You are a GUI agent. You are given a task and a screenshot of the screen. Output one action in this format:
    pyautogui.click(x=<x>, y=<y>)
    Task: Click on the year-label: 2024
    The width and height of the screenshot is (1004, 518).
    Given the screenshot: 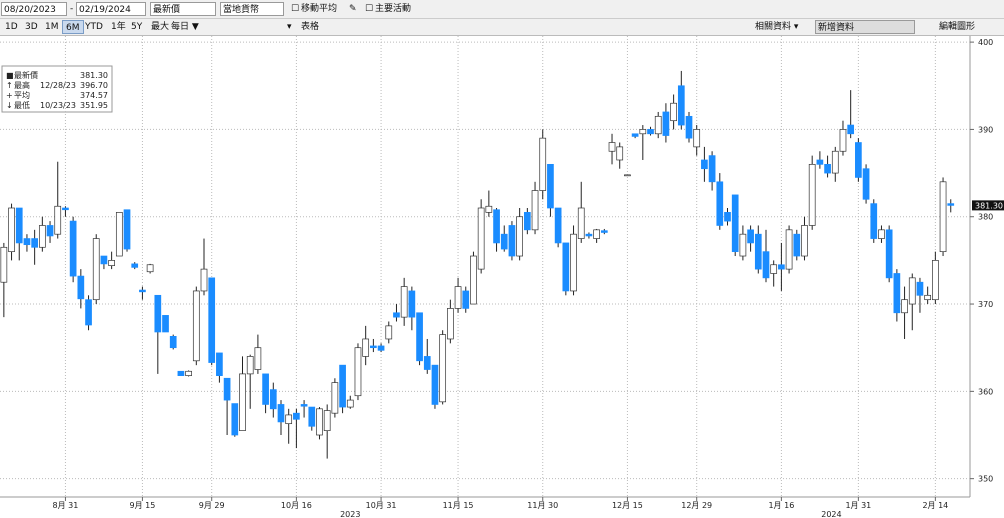 What is the action you would take?
    pyautogui.click(x=831, y=514)
    